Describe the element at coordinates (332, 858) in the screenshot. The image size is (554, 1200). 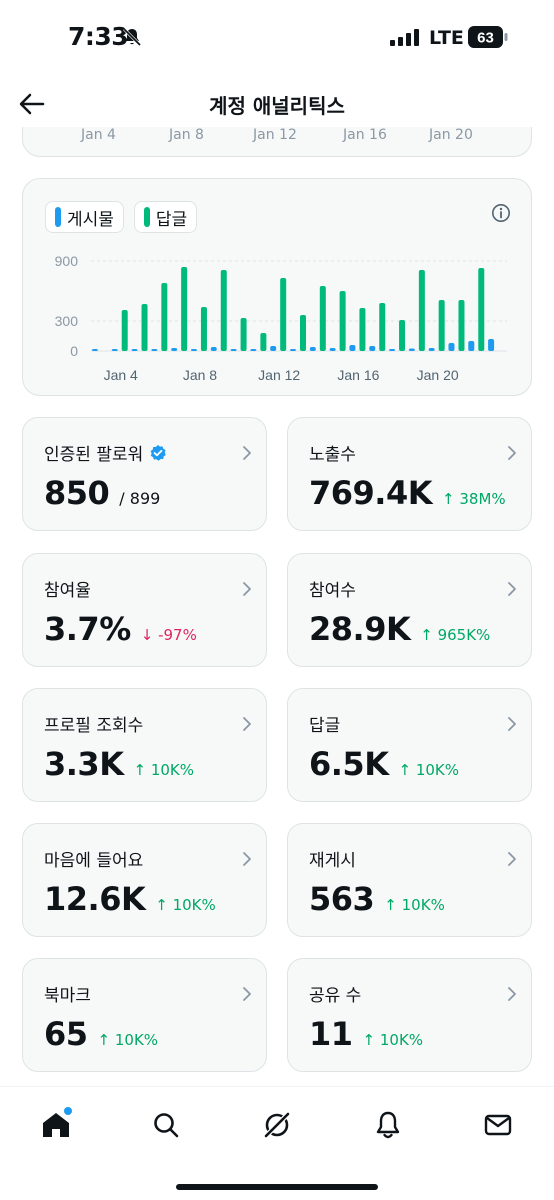
I see `metric-label-wrap: 재게시` at that location.